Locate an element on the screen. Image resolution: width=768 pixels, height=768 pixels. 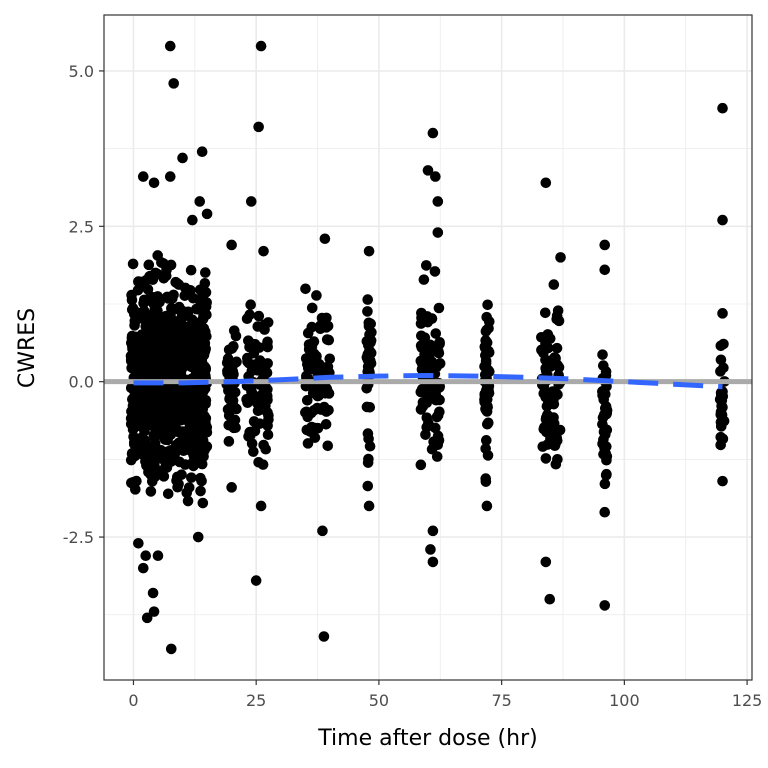
y-tick-label: -2.5 is located at coordinates (78, 537).